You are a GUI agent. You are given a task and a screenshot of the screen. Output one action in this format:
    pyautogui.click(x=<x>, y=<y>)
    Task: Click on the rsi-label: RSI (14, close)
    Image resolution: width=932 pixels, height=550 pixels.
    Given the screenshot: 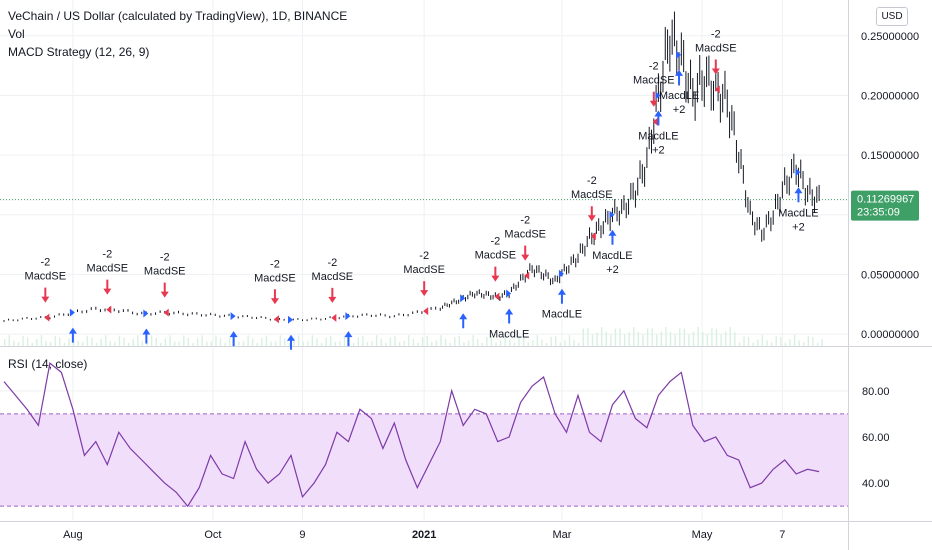 What is the action you would take?
    pyautogui.click(x=48, y=364)
    